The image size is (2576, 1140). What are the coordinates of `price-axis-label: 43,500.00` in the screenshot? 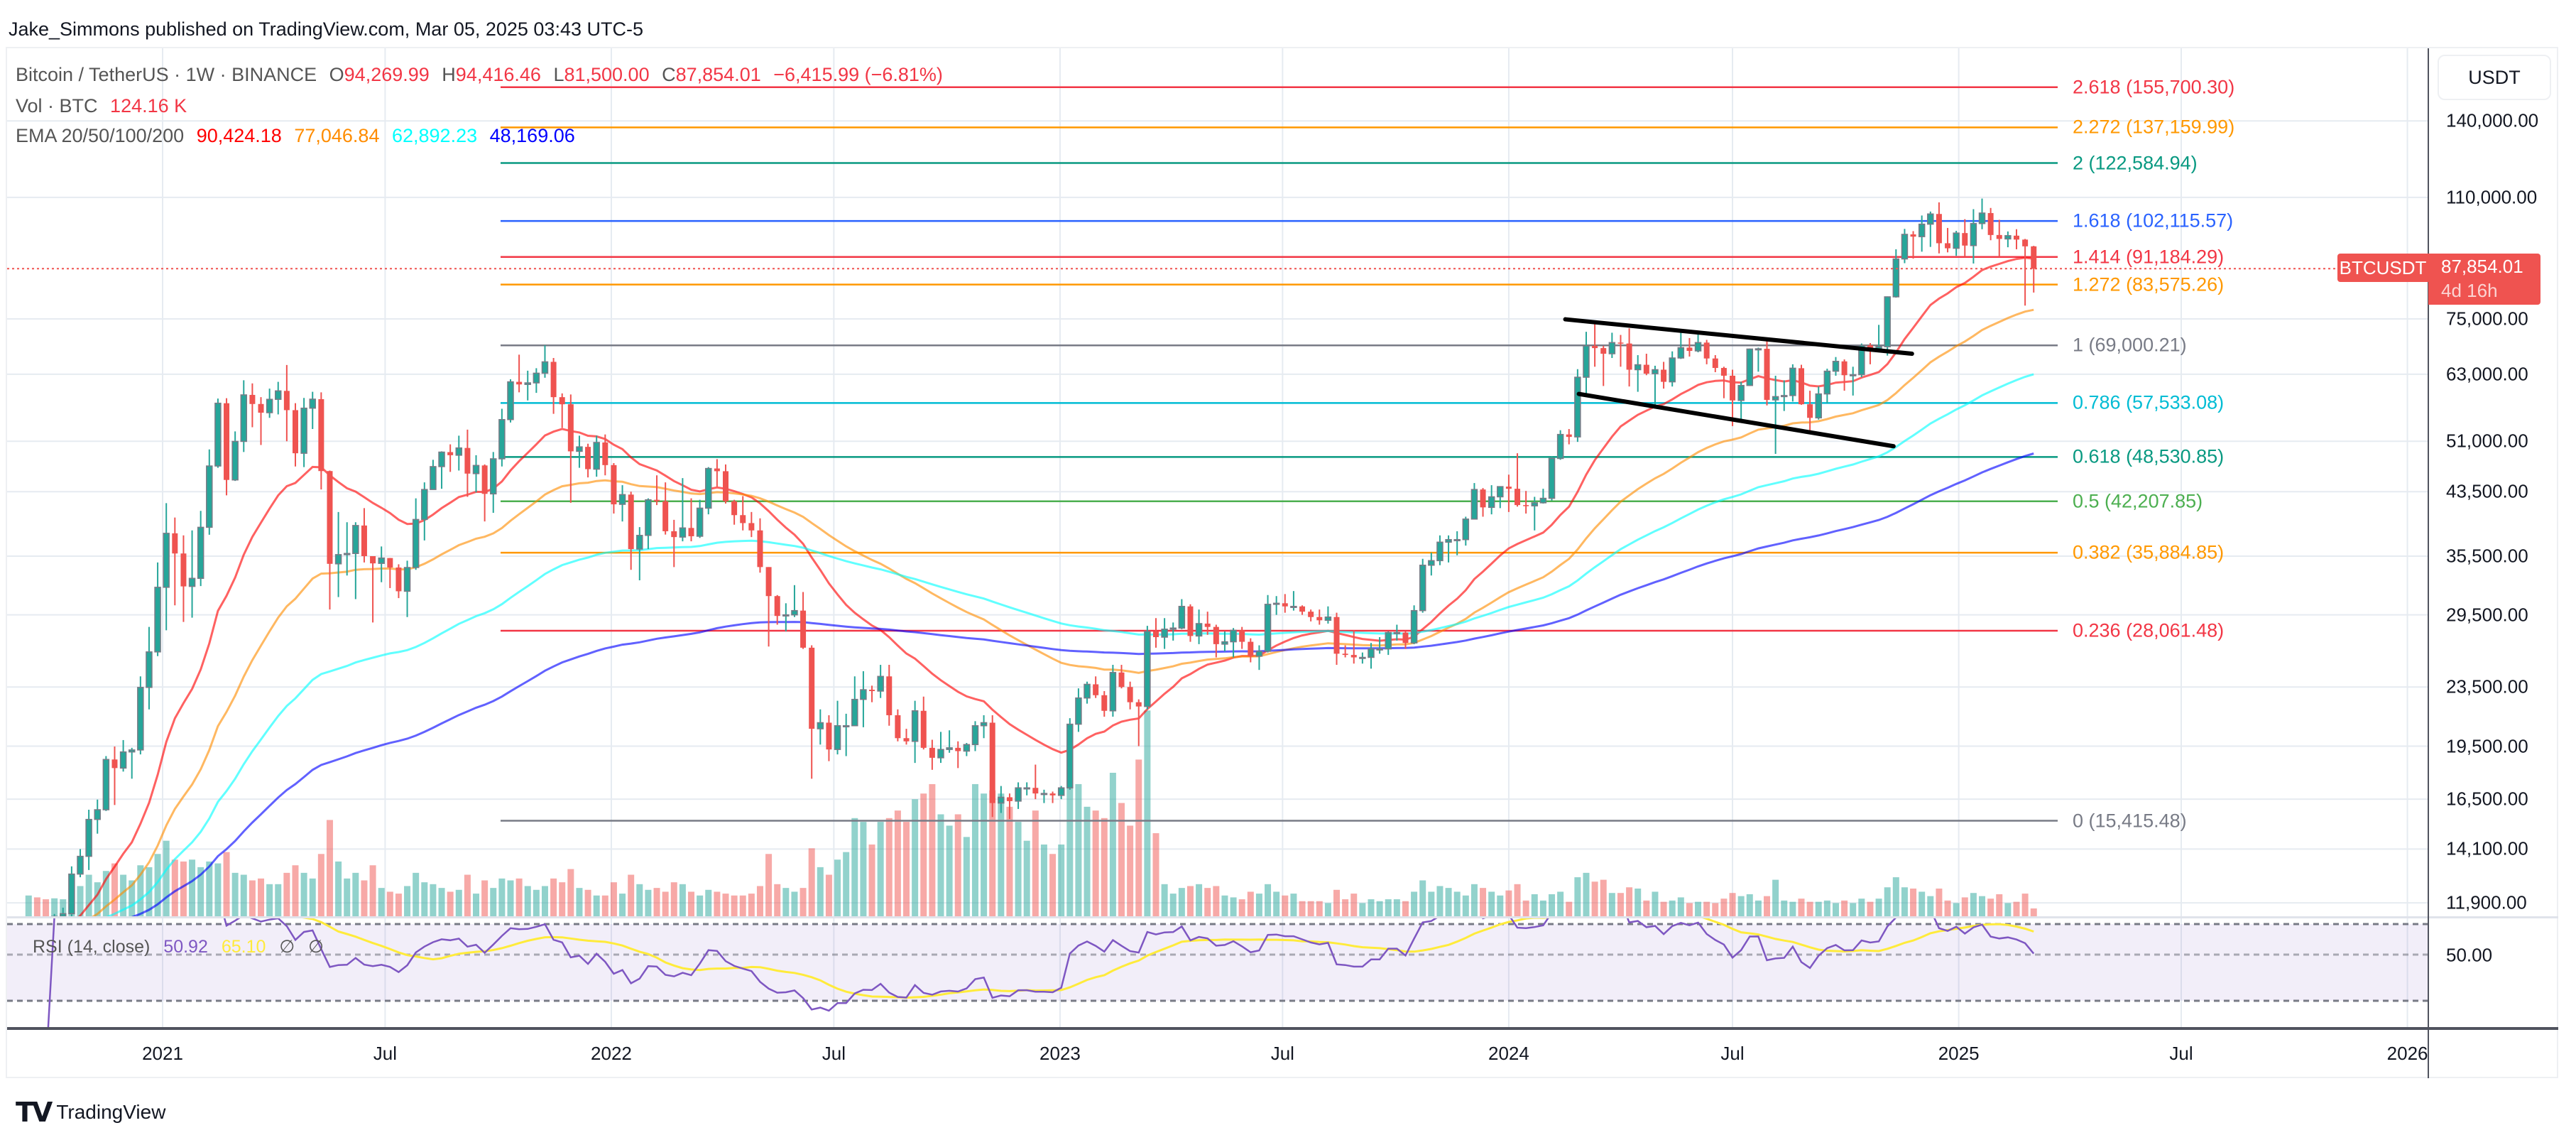 It's located at (2487, 491).